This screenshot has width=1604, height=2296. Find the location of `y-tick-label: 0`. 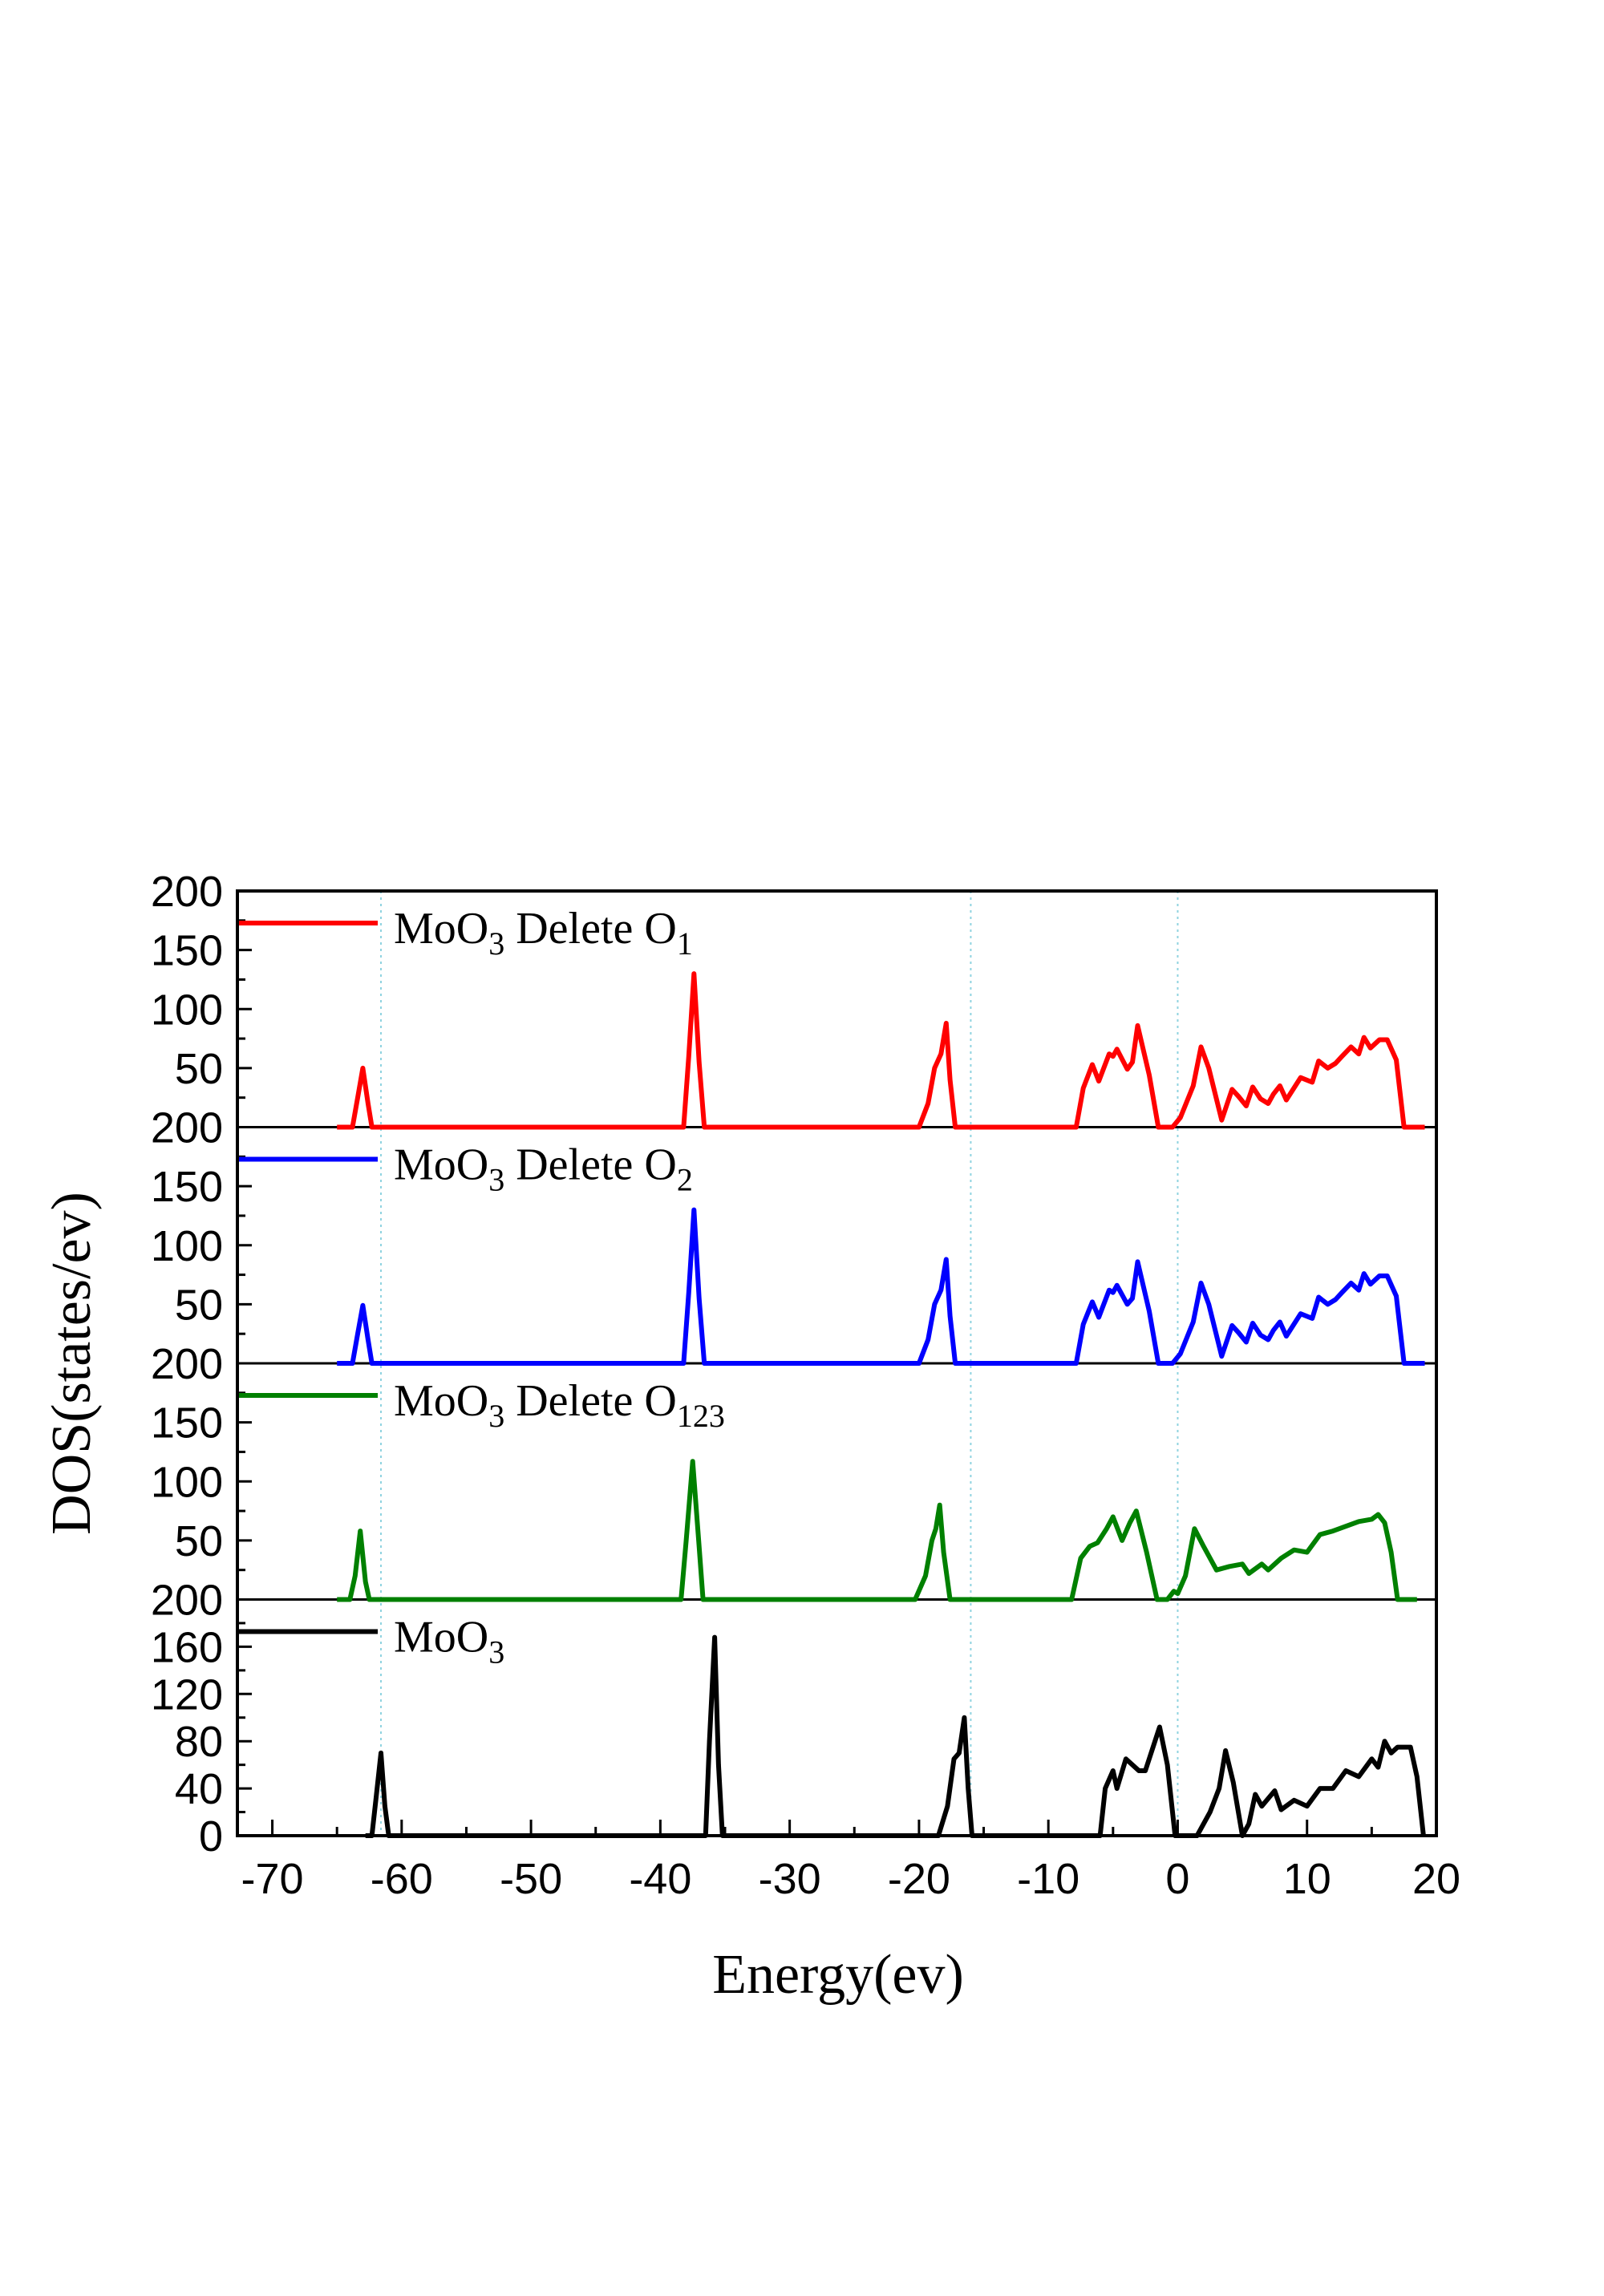

y-tick-label: 0 is located at coordinates (211, 1836).